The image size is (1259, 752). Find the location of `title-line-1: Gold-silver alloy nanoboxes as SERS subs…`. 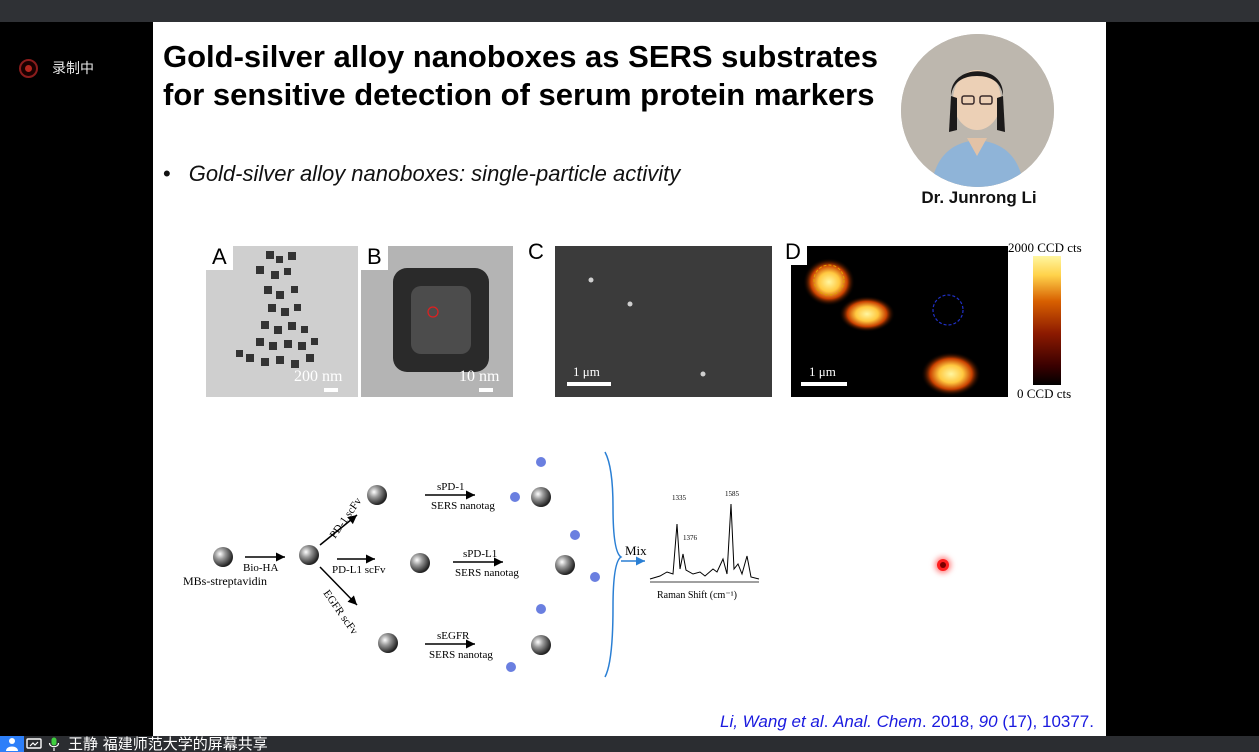

title-line-1: Gold-silver alloy nanoboxes as SERS subs… is located at coordinates (520, 56).